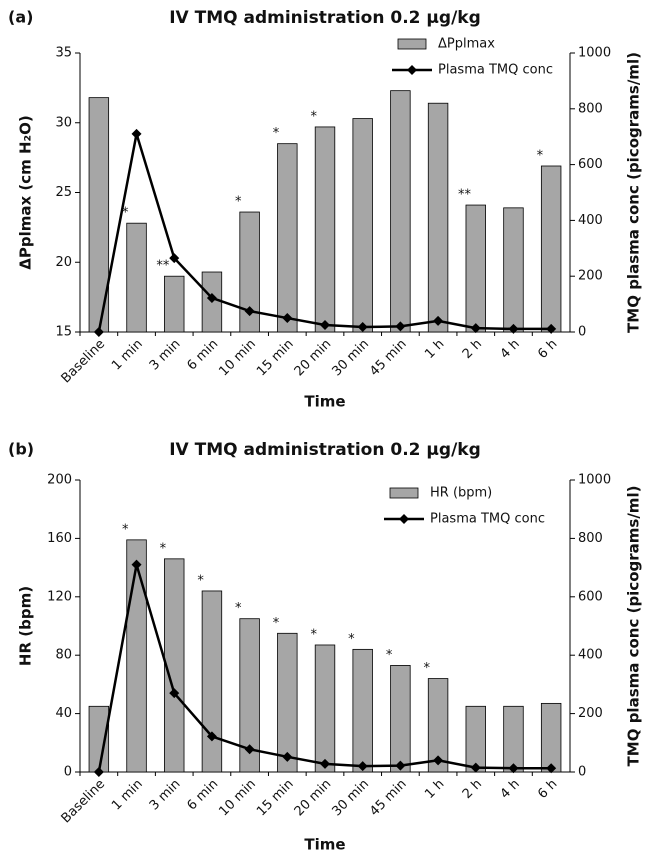 The image size is (648, 854). Describe the element at coordinates (127, 795) in the screenshot. I see `x-tick-label: 1 min` at that location.